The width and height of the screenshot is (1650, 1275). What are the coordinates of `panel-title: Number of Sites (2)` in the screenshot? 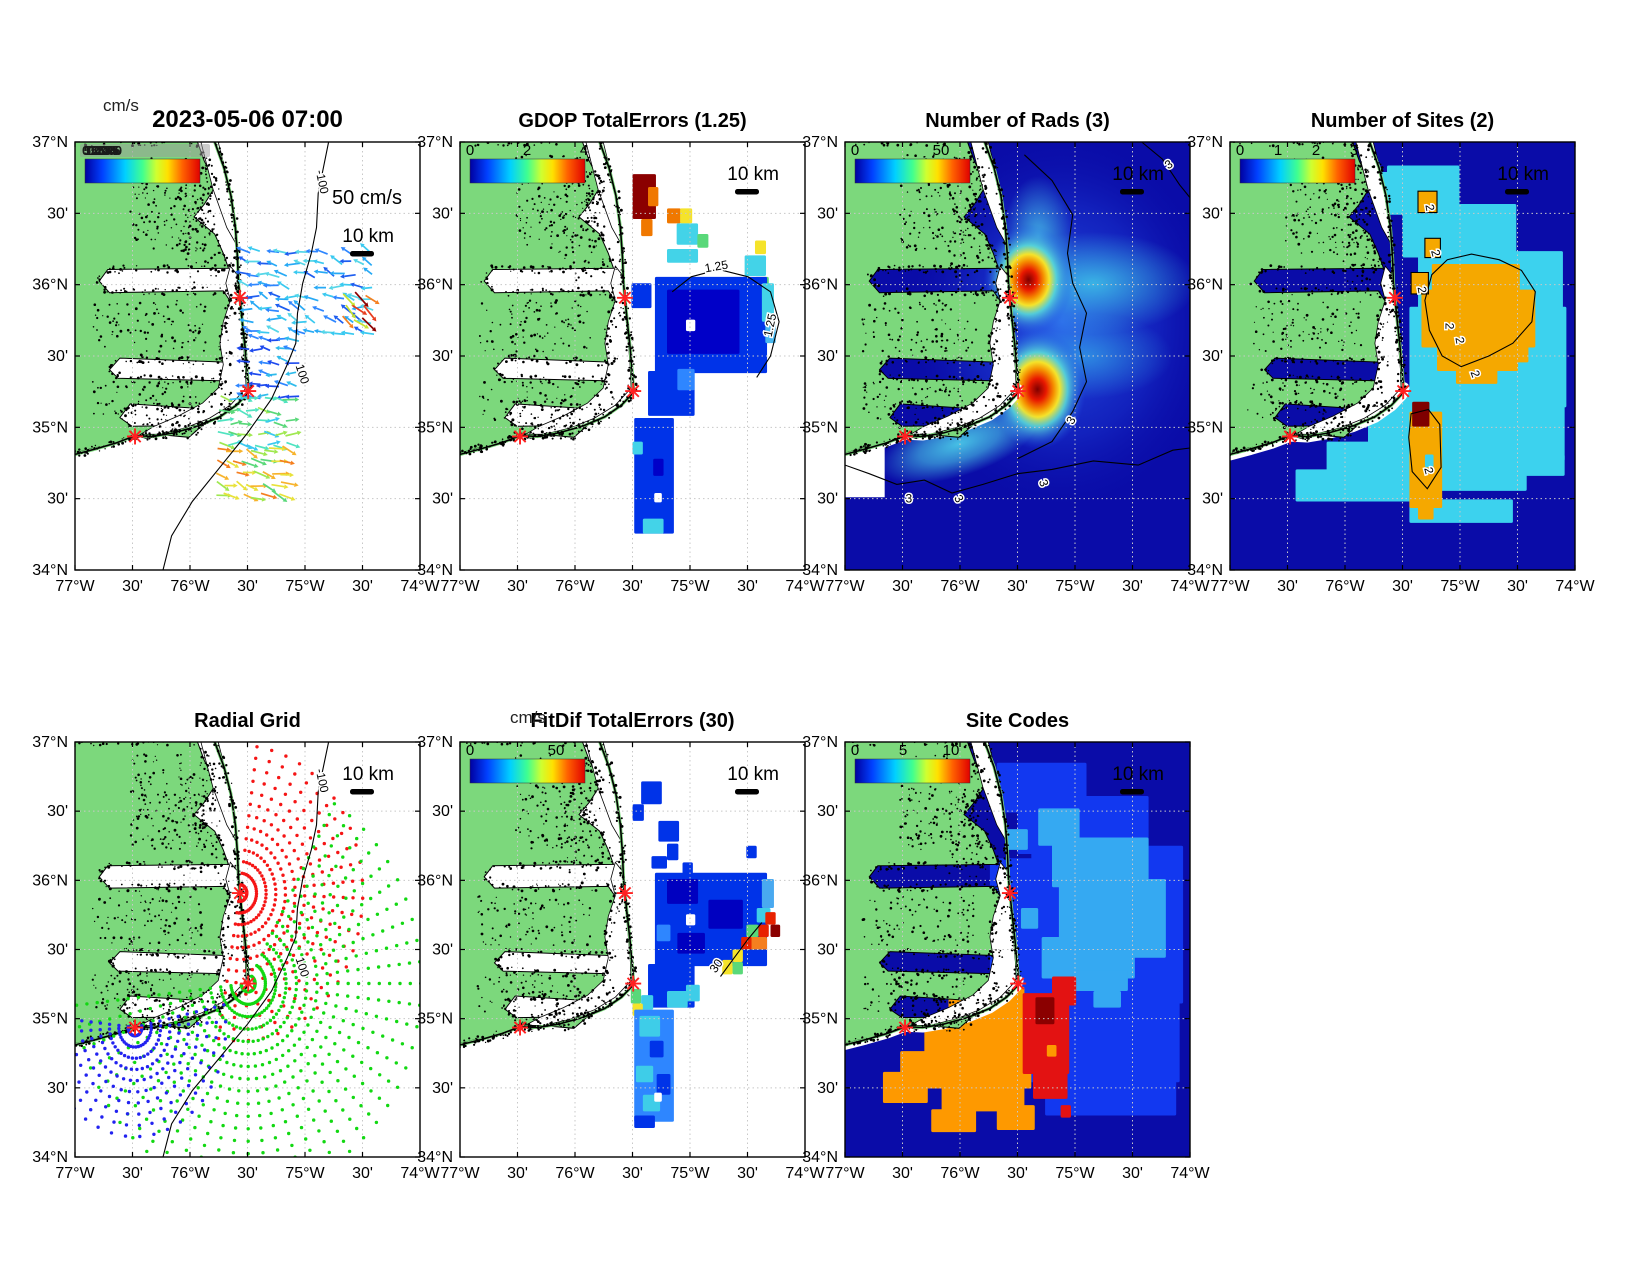 It's located at (1402, 121).